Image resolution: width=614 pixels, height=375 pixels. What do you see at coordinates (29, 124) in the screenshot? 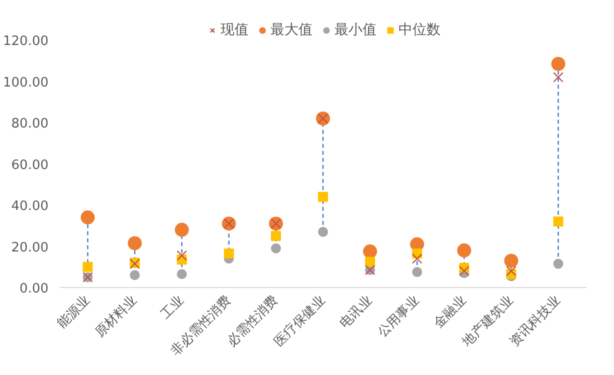
I see `y-tick-label: 80.00` at bounding box center [29, 124].